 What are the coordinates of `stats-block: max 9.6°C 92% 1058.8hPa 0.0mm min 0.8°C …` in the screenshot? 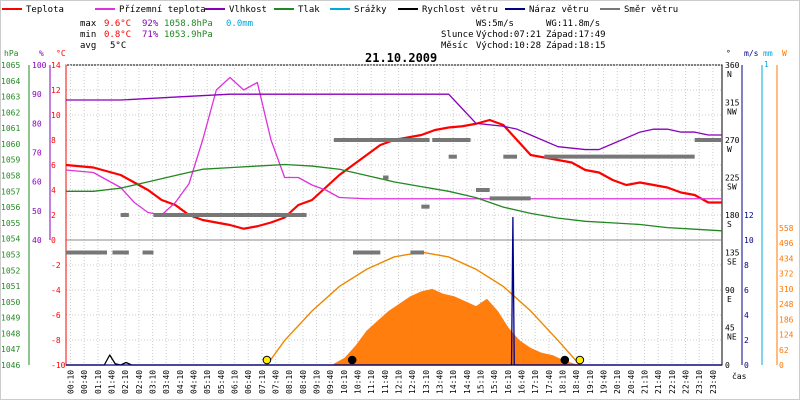 It's located at (166, 35).